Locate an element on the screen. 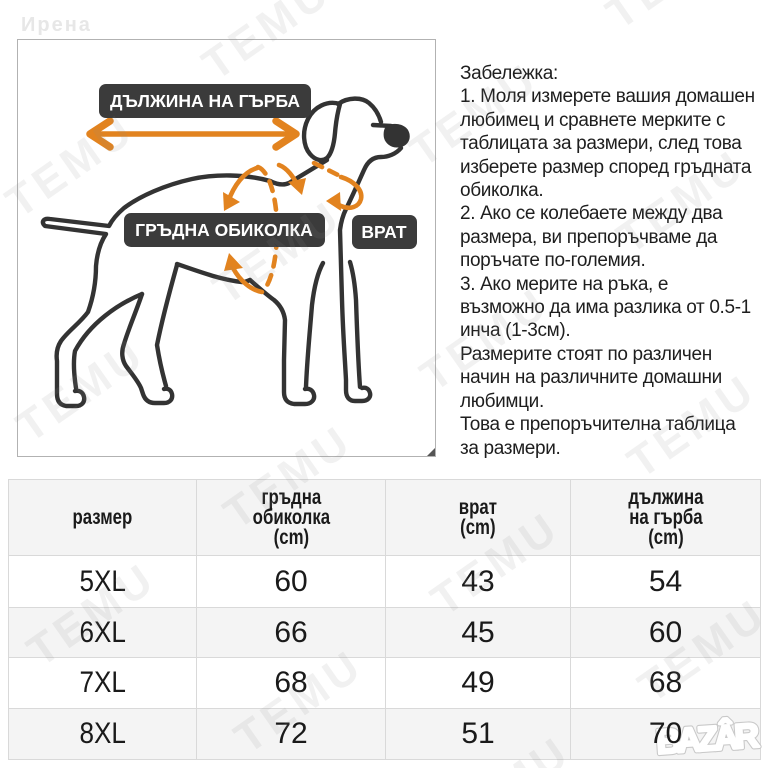 The height and width of the screenshot is (768, 768). svg-text: ДЪЛЖИНА НА ГЪРБА is located at coordinates (205, 101).